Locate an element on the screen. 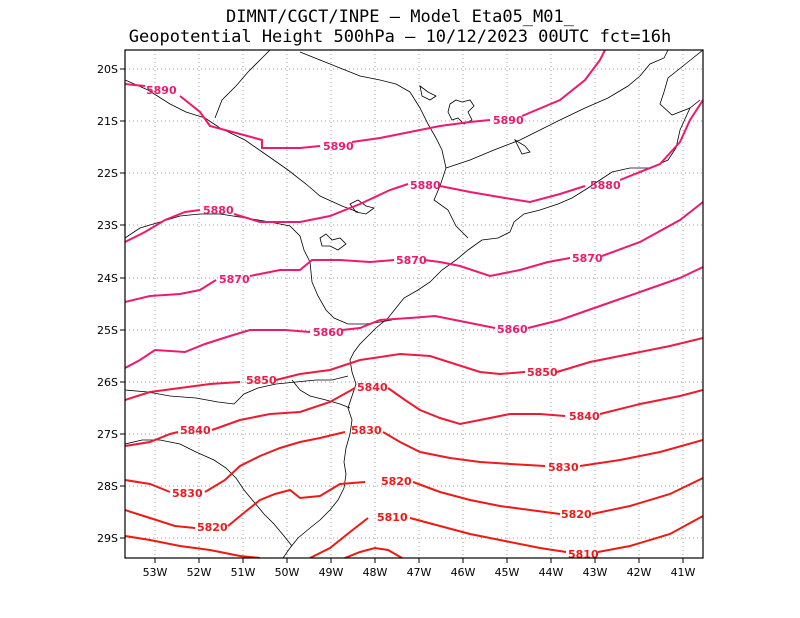 Image resolution: width=800 pixels, height=618 pixels. lon-label: 47W is located at coordinates (419, 572).